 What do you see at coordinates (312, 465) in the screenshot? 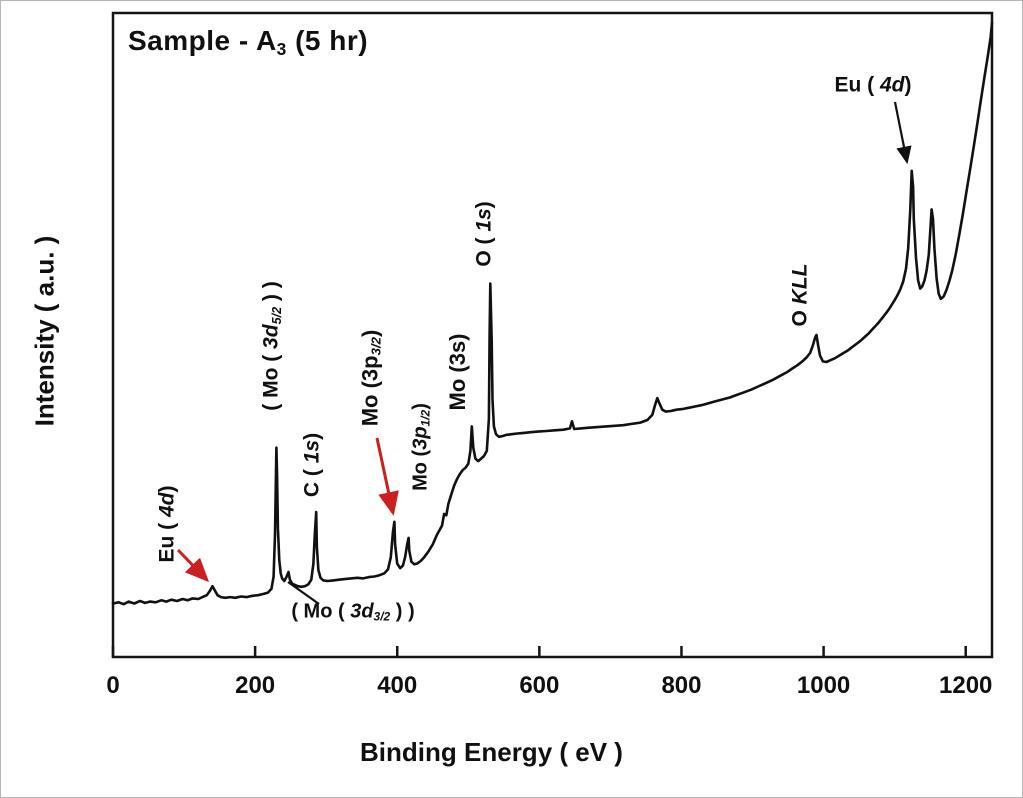
I see `peak-label-c-1s: C ( 1s)` at bounding box center [312, 465].